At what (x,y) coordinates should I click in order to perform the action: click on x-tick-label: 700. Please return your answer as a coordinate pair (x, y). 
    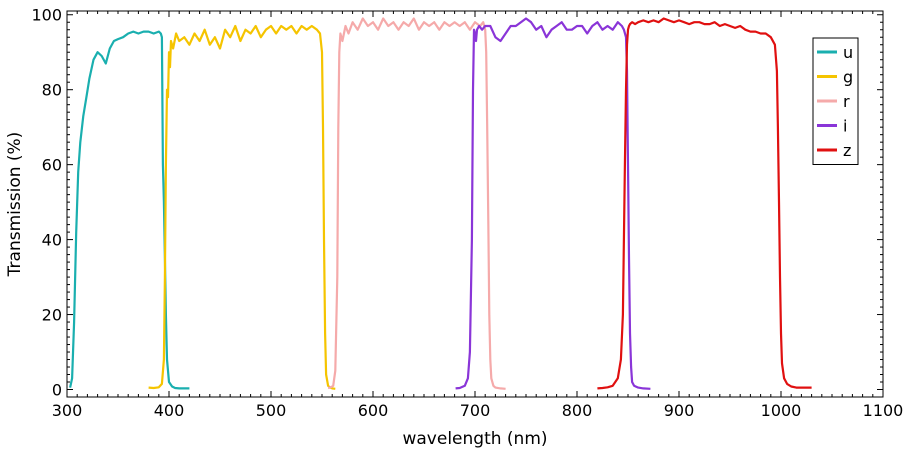
    Looking at the image, I should click on (475, 410).